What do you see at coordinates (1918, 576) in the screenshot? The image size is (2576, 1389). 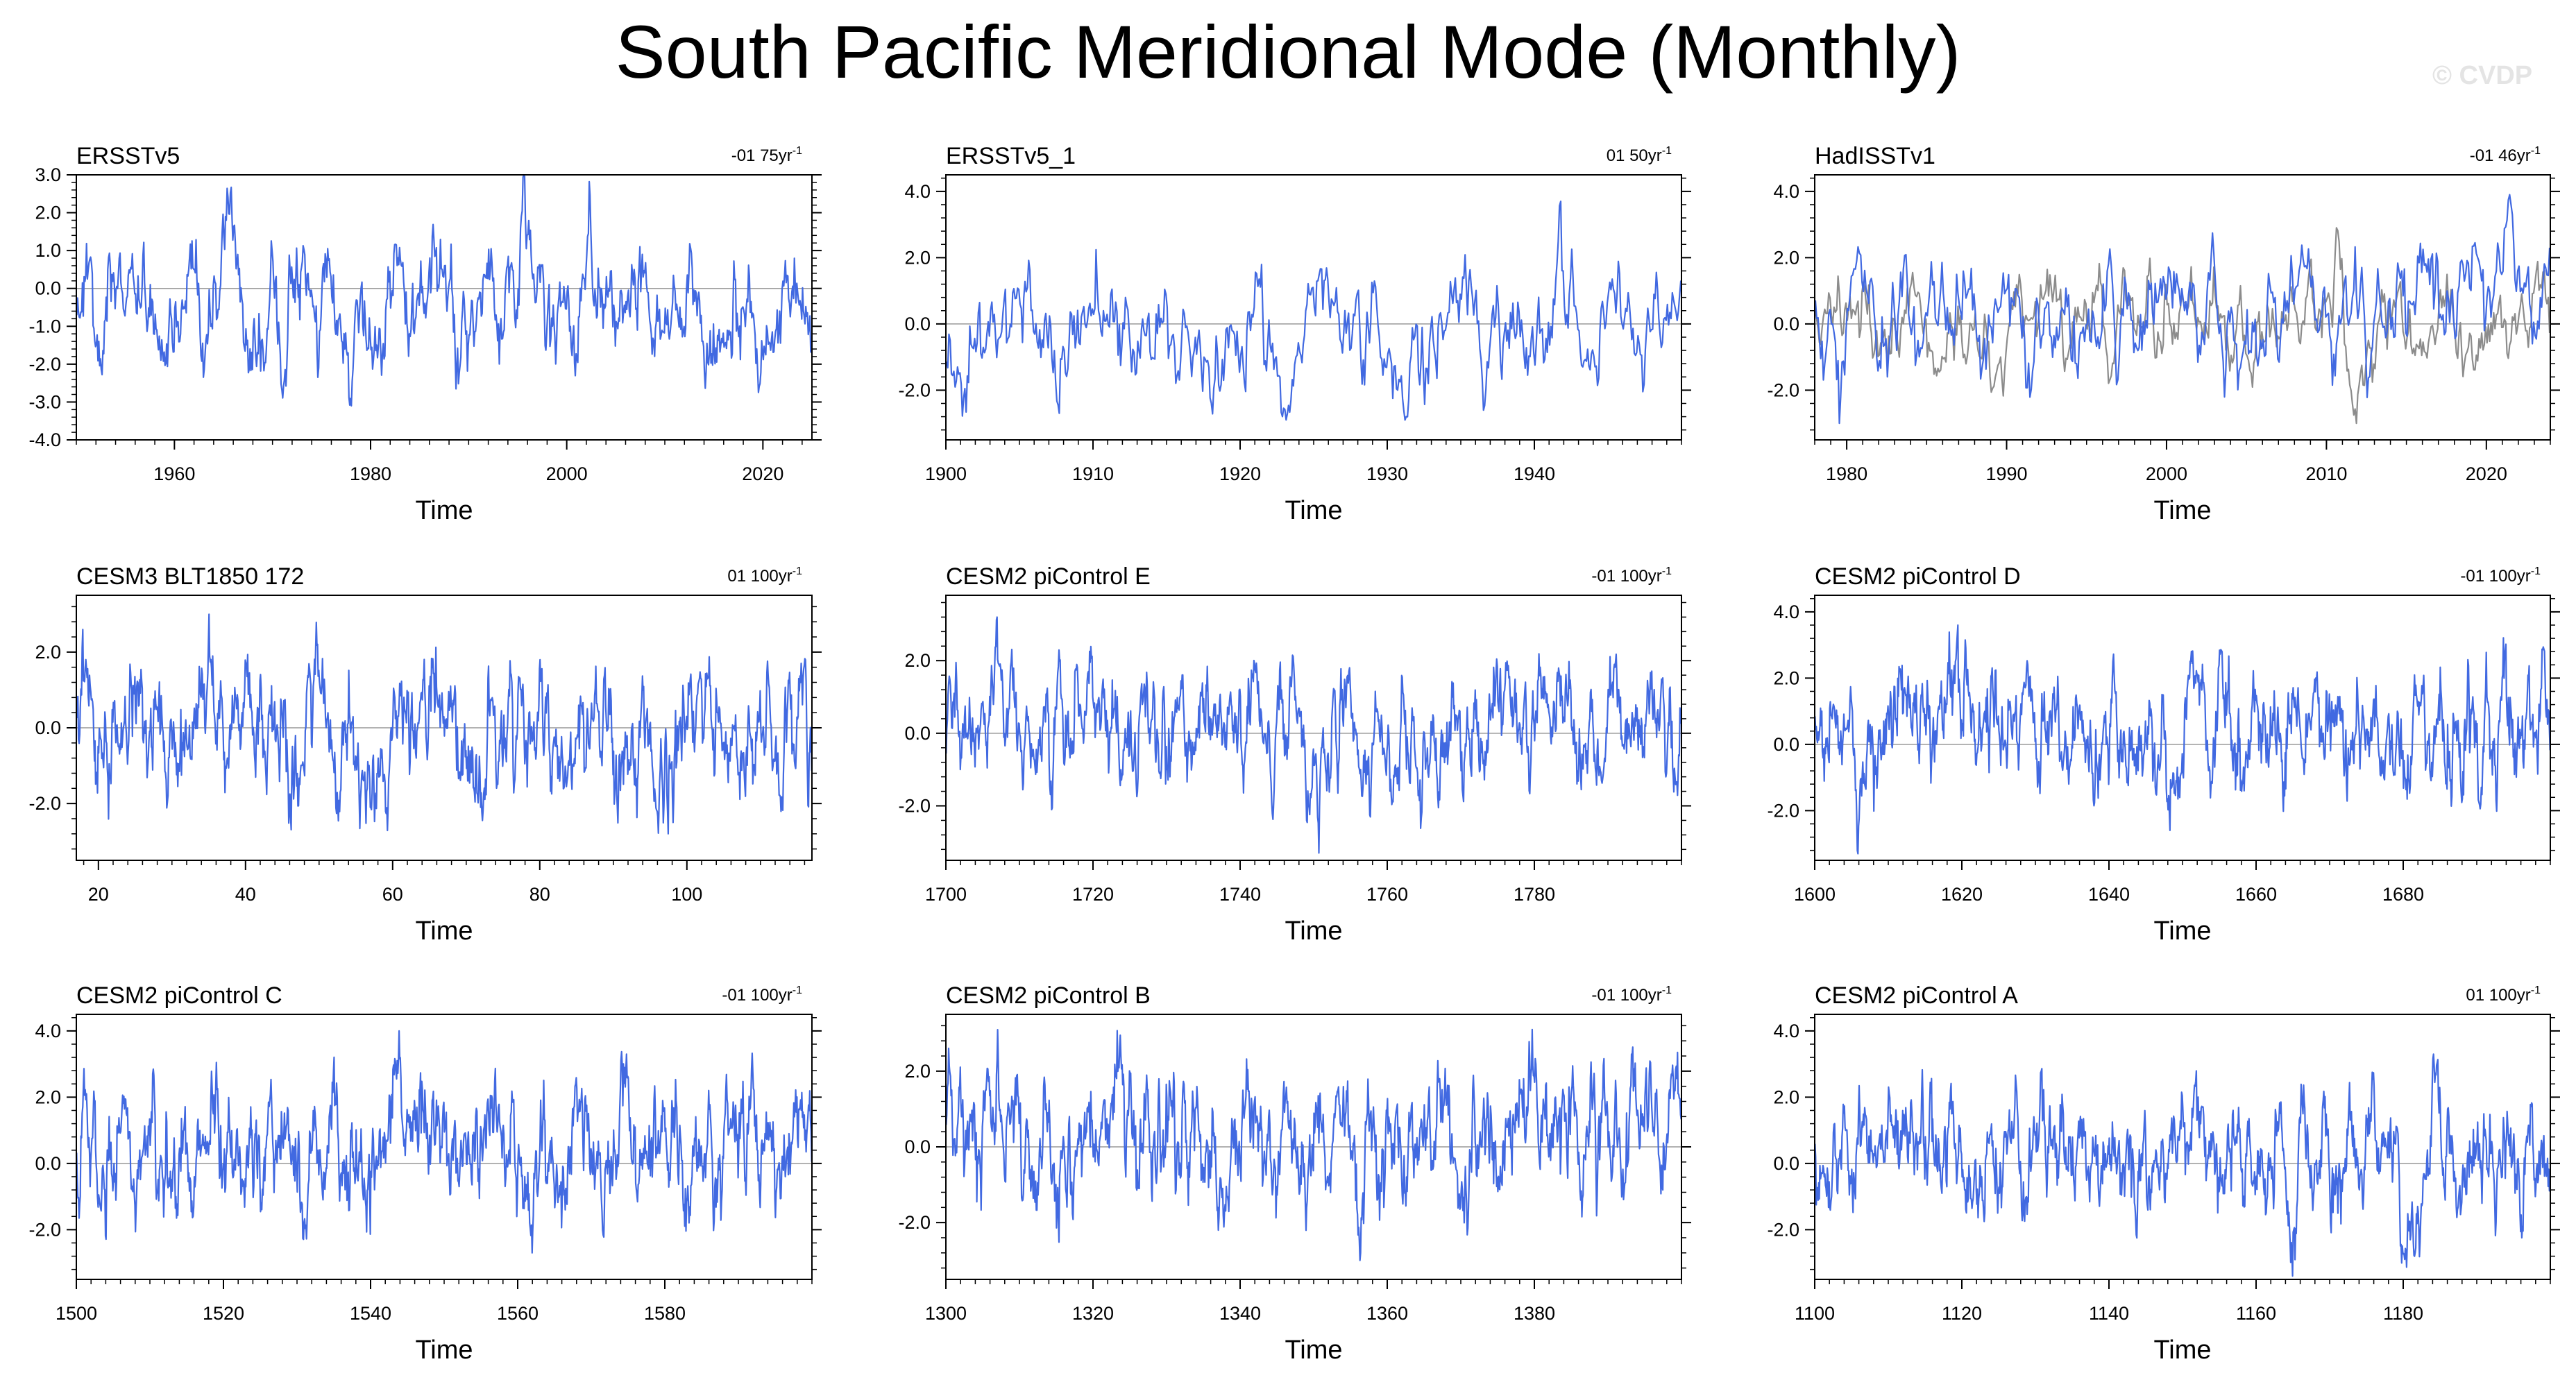 I see `panel-title: CESM2 piControl D` at bounding box center [1918, 576].